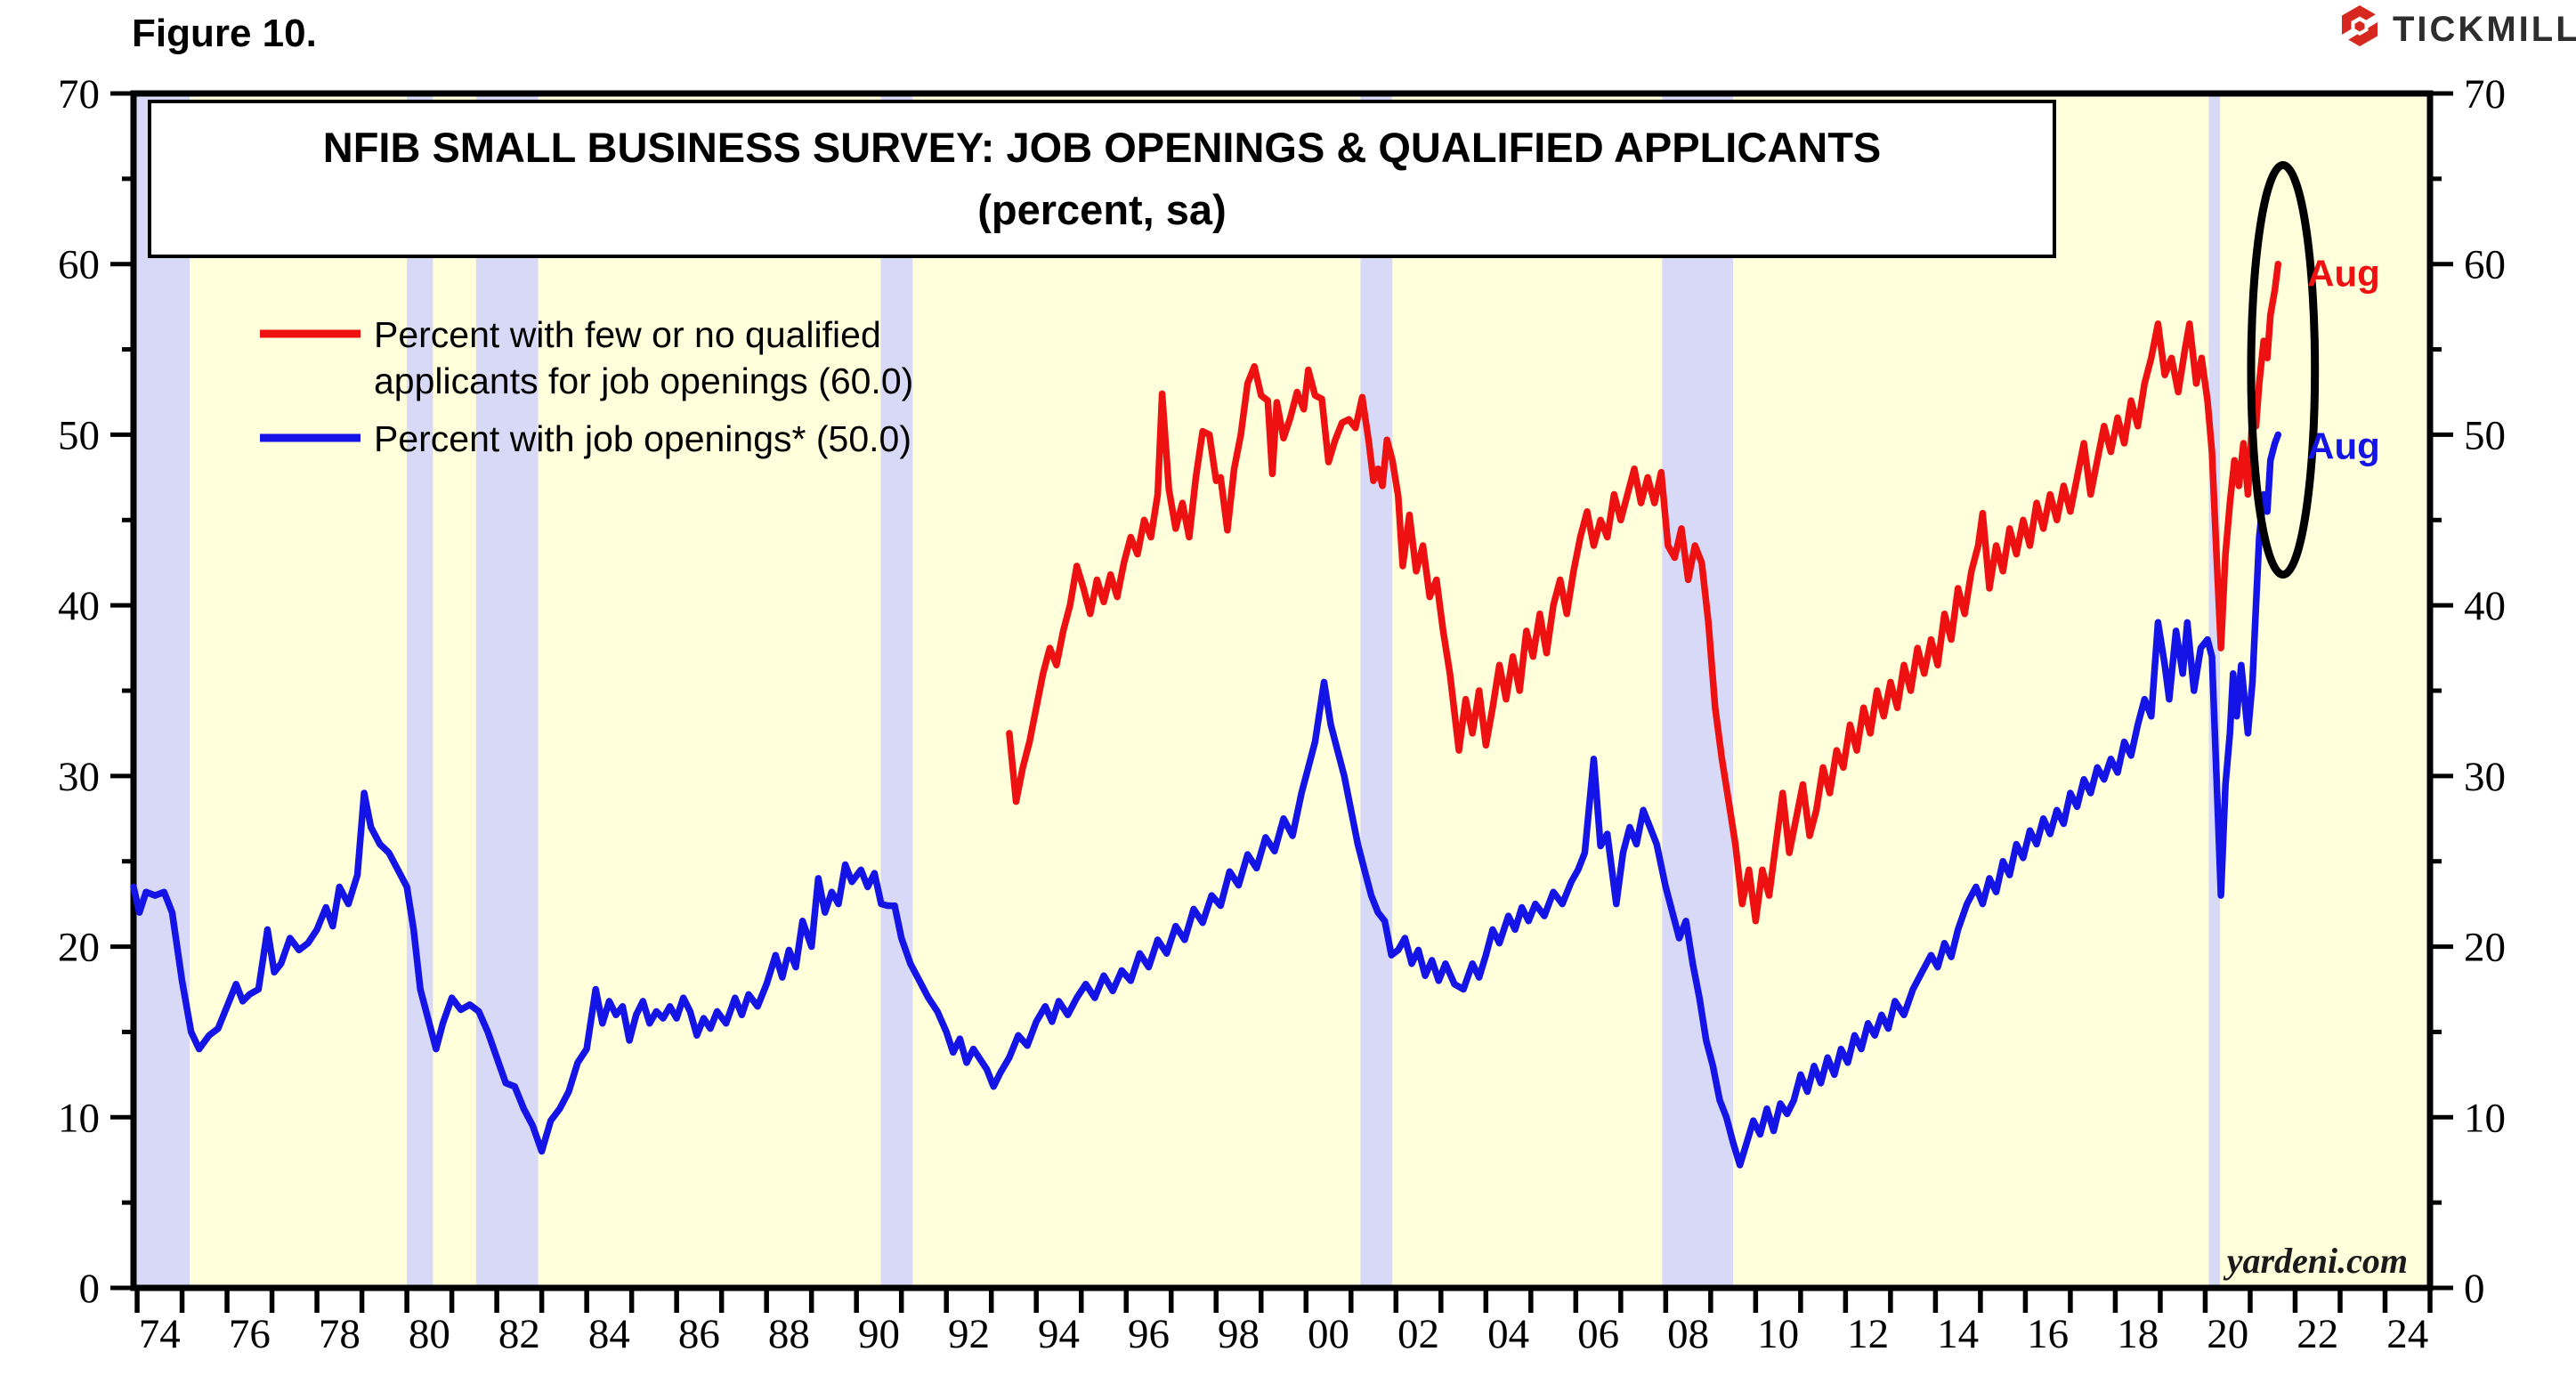  Describe the element at coordinates (79, 435) in the screenshot. I see `y-axis-label-left: 50` at that location.